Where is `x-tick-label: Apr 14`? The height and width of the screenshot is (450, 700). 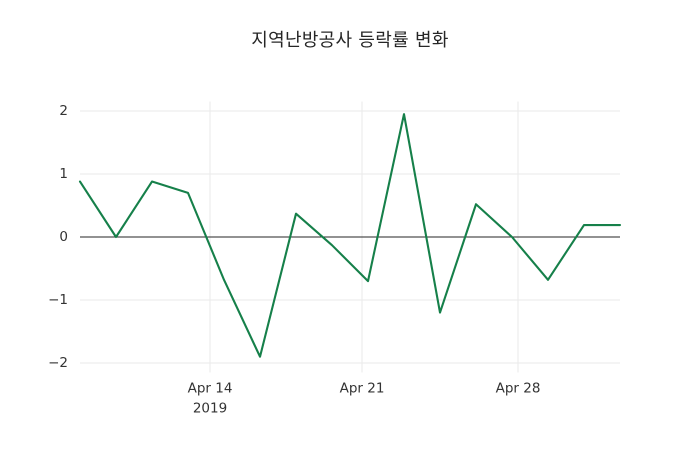 x-tick-label: Apr 14 is located at coordinates (210, 388).